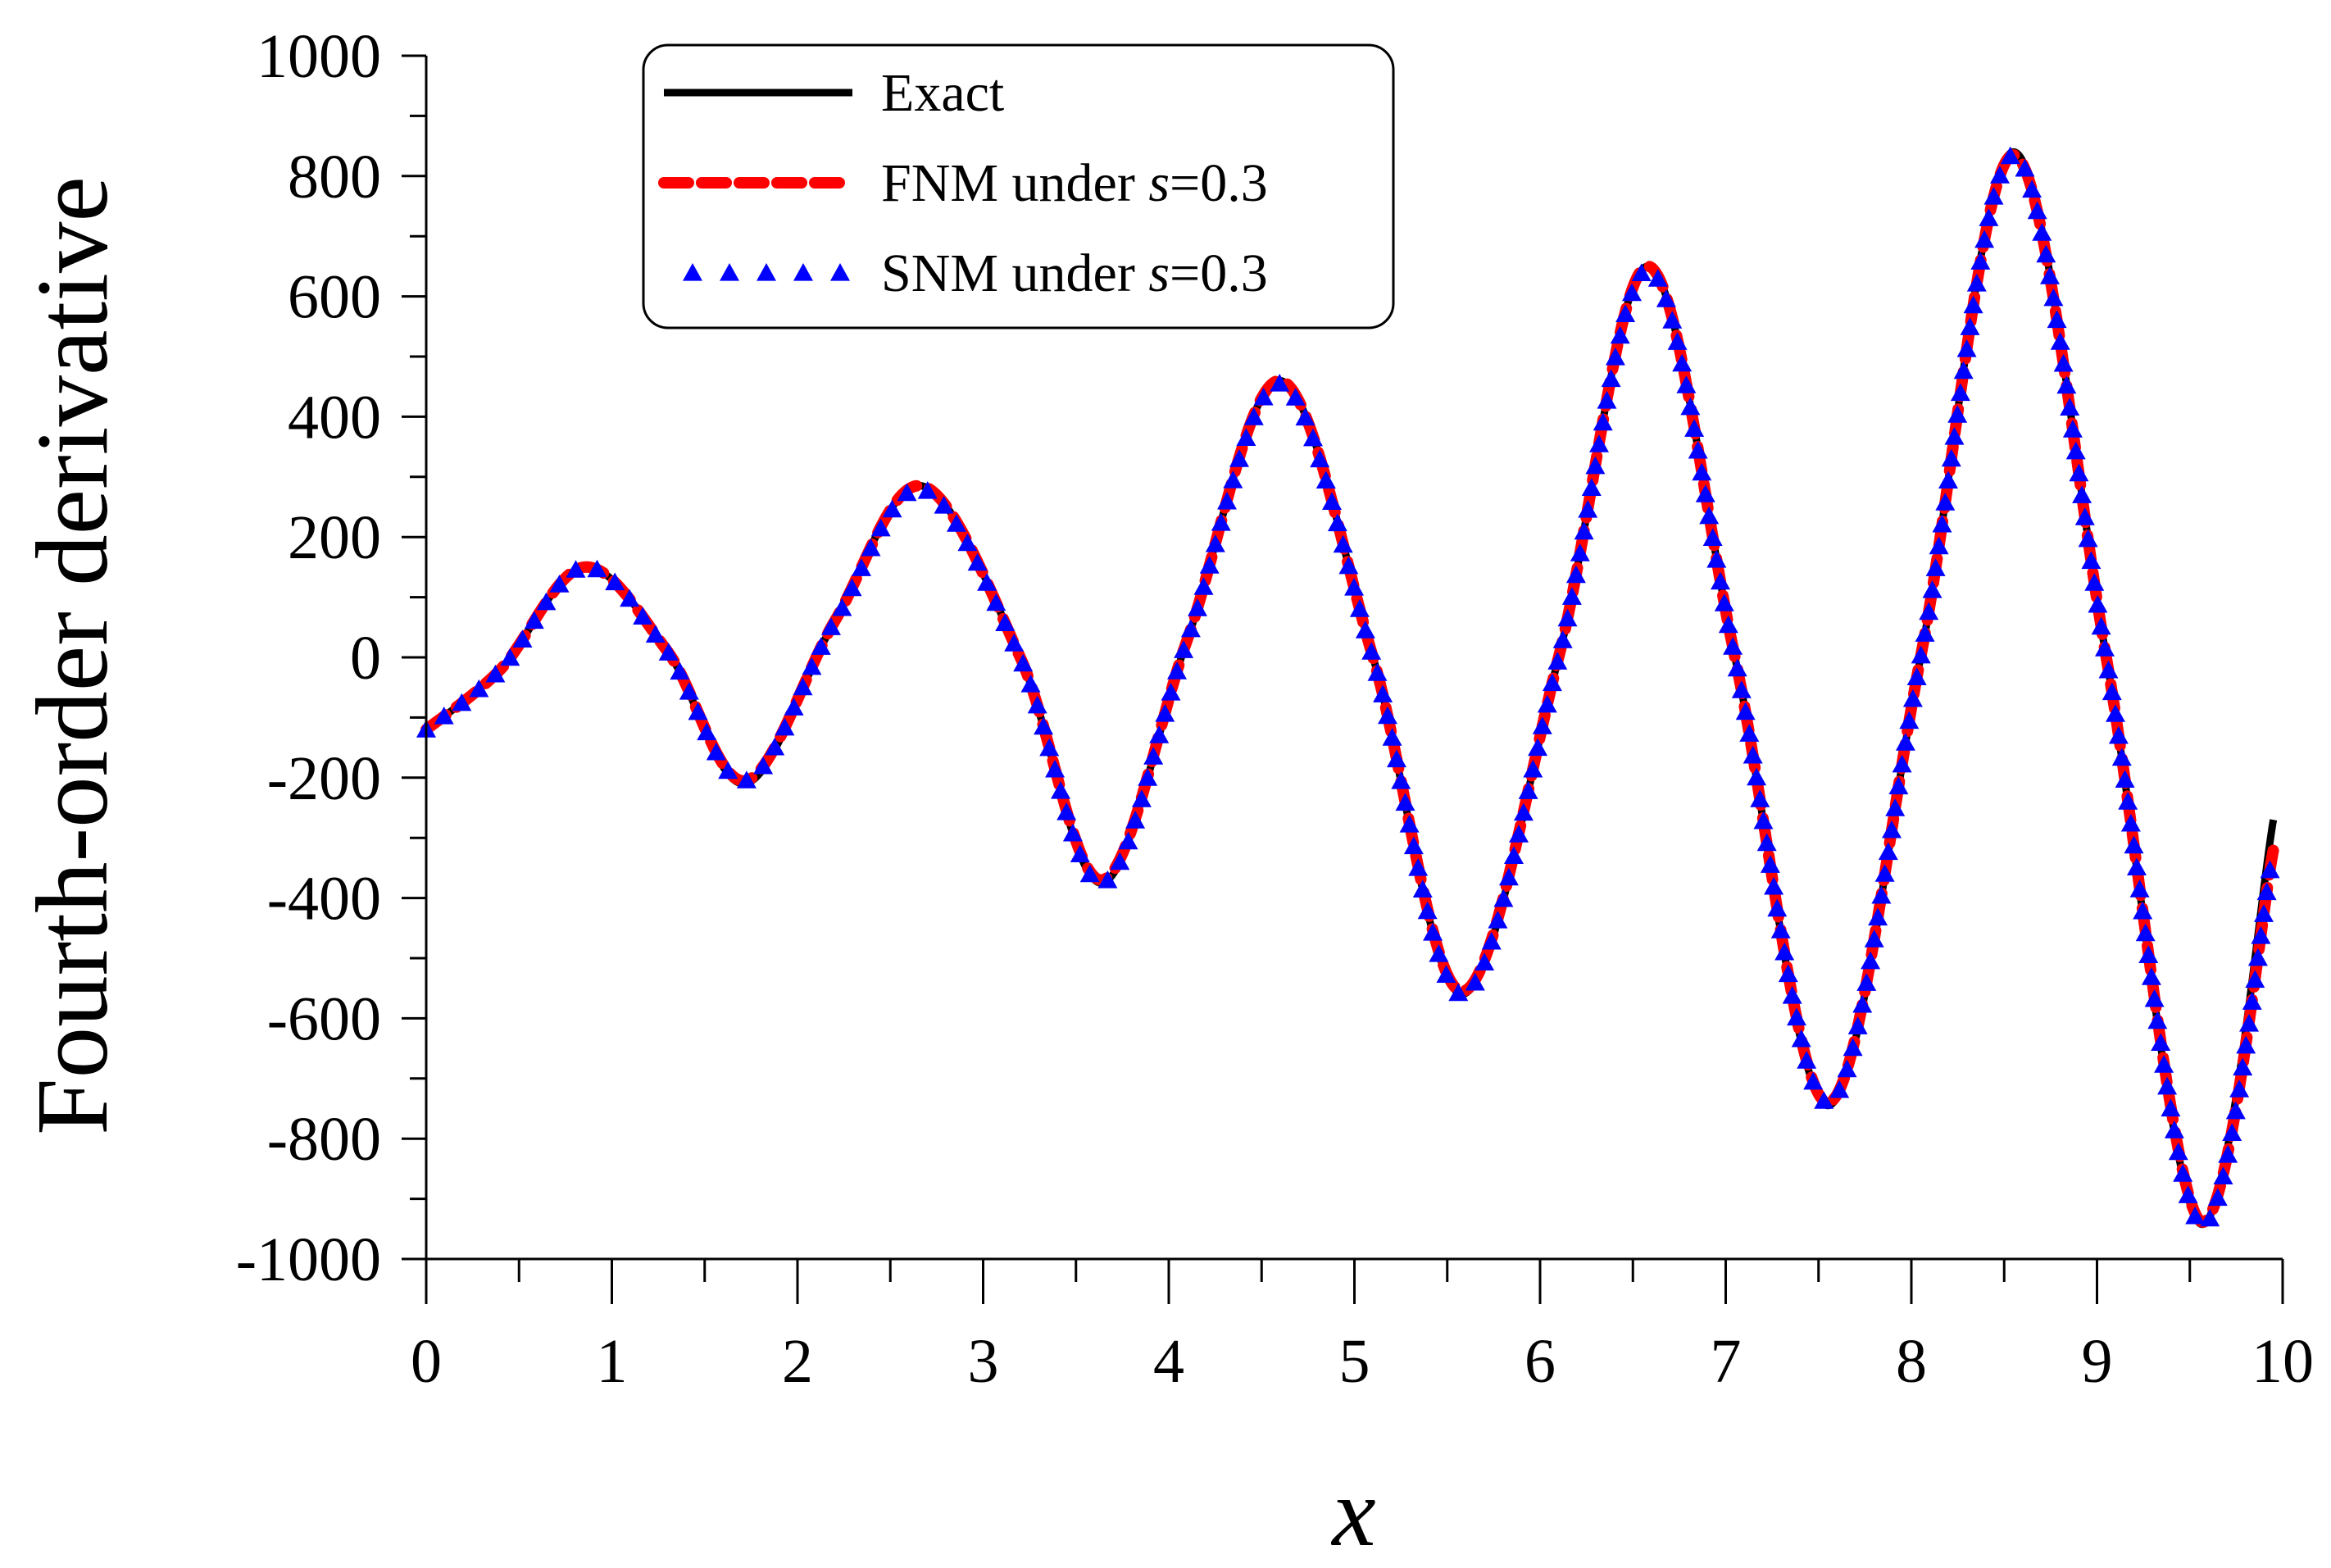 Image resolution: width=2331 pixels, height=1568 pixels. Describe the element at coordinates (1074, 273) in the screenshot. I see `legend-label-snm: SNM under s=0.3` at that location.